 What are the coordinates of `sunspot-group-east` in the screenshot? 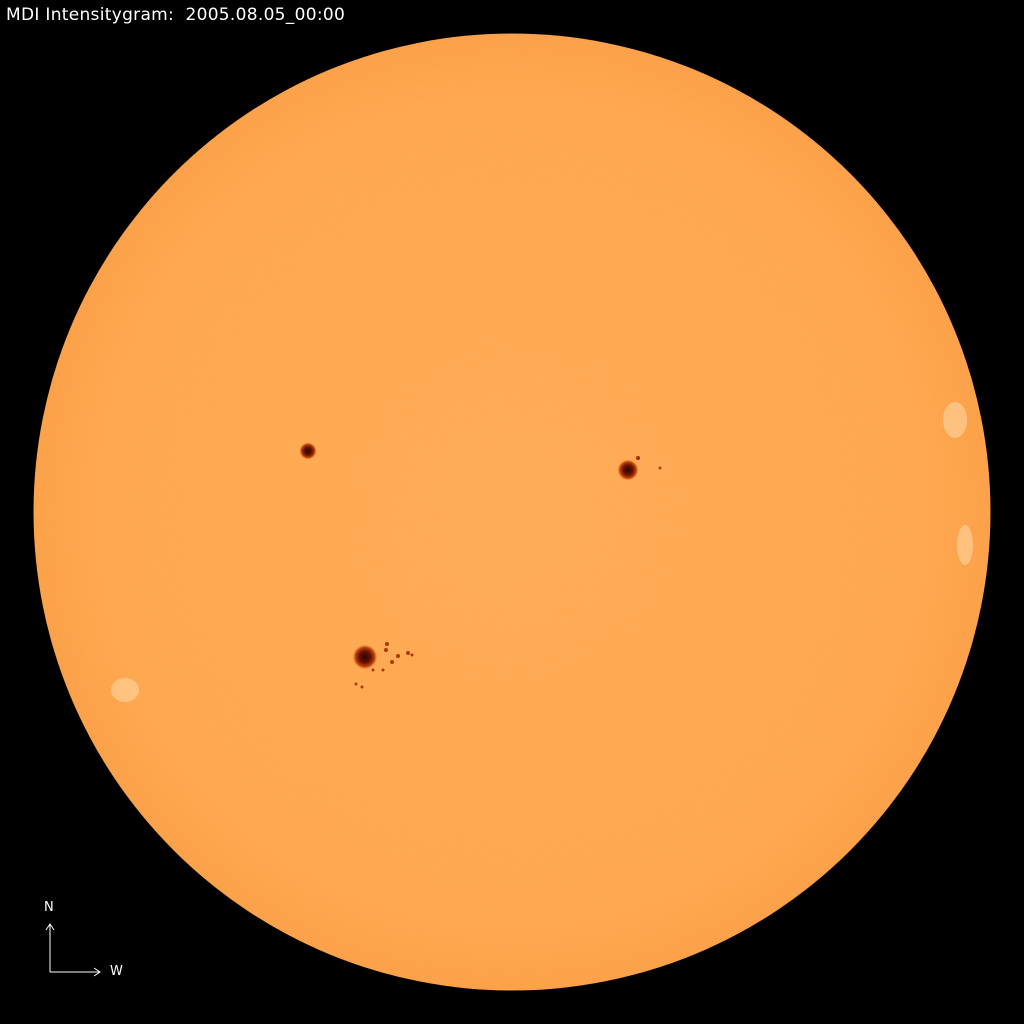 It's located at (308, 451).